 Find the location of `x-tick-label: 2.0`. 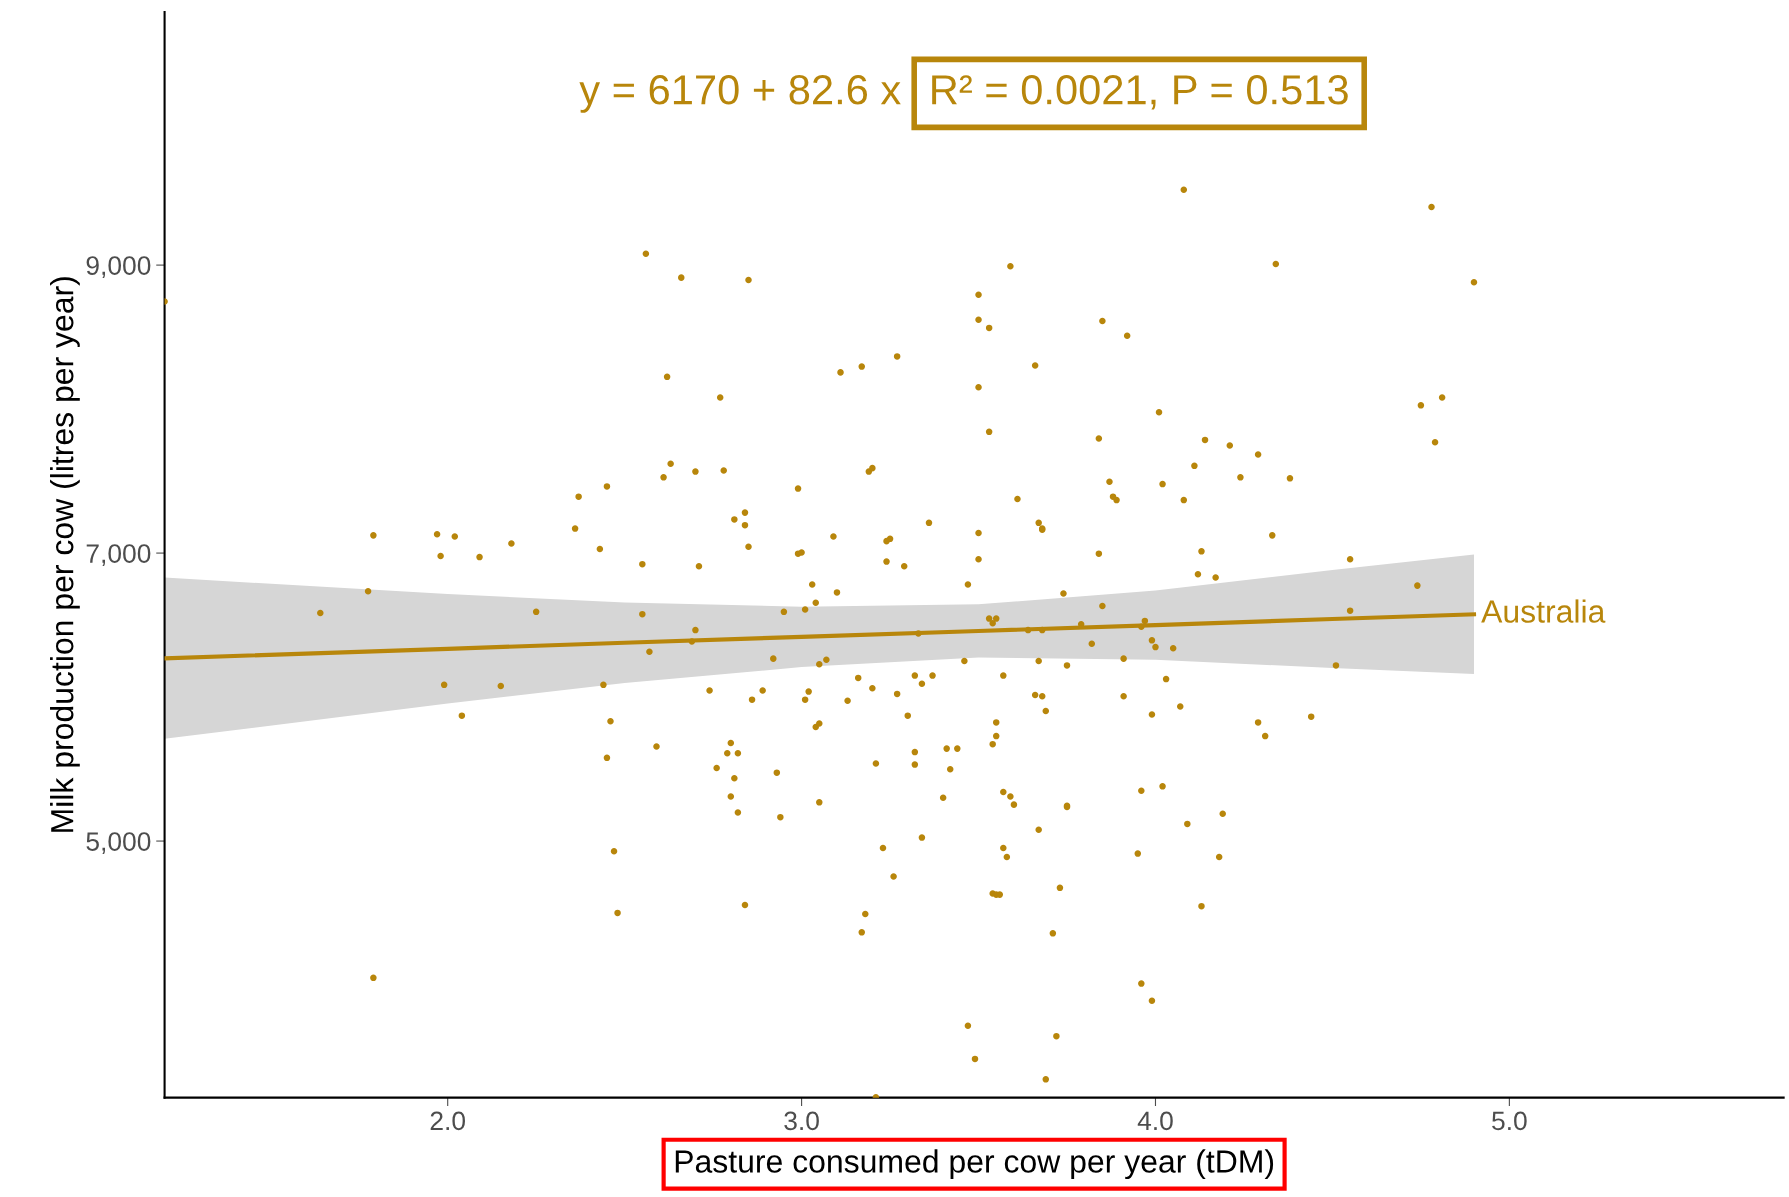

x-tick-label: 2.0 is located at coordinates (448, 1121).